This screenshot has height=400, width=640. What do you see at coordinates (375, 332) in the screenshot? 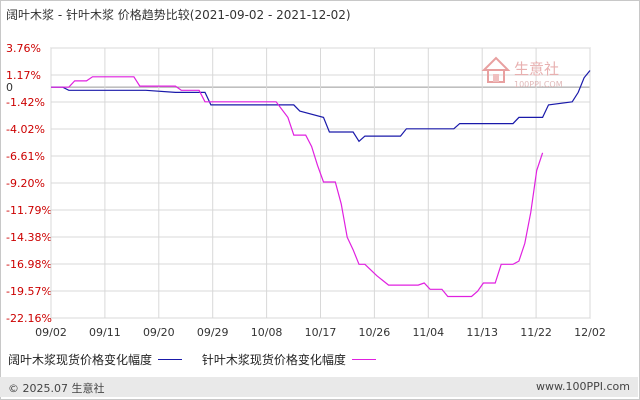
I see `x-tick-label: 10/26` at bounding box center [375, 332].